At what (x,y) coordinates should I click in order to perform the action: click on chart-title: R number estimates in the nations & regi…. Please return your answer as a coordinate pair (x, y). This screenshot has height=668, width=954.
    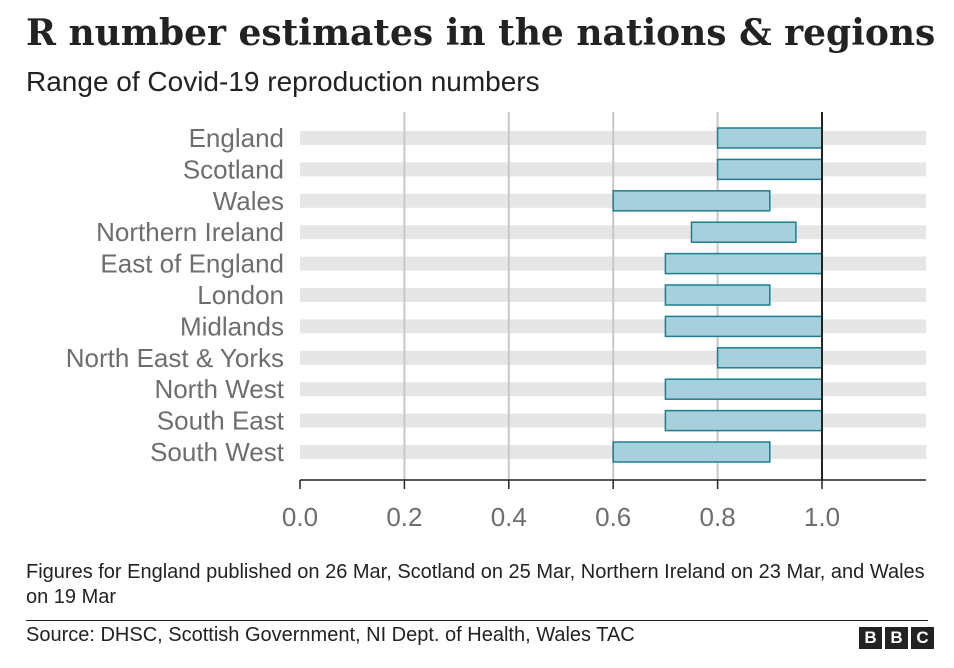
    Looking at the image, I should click on (481, 33).